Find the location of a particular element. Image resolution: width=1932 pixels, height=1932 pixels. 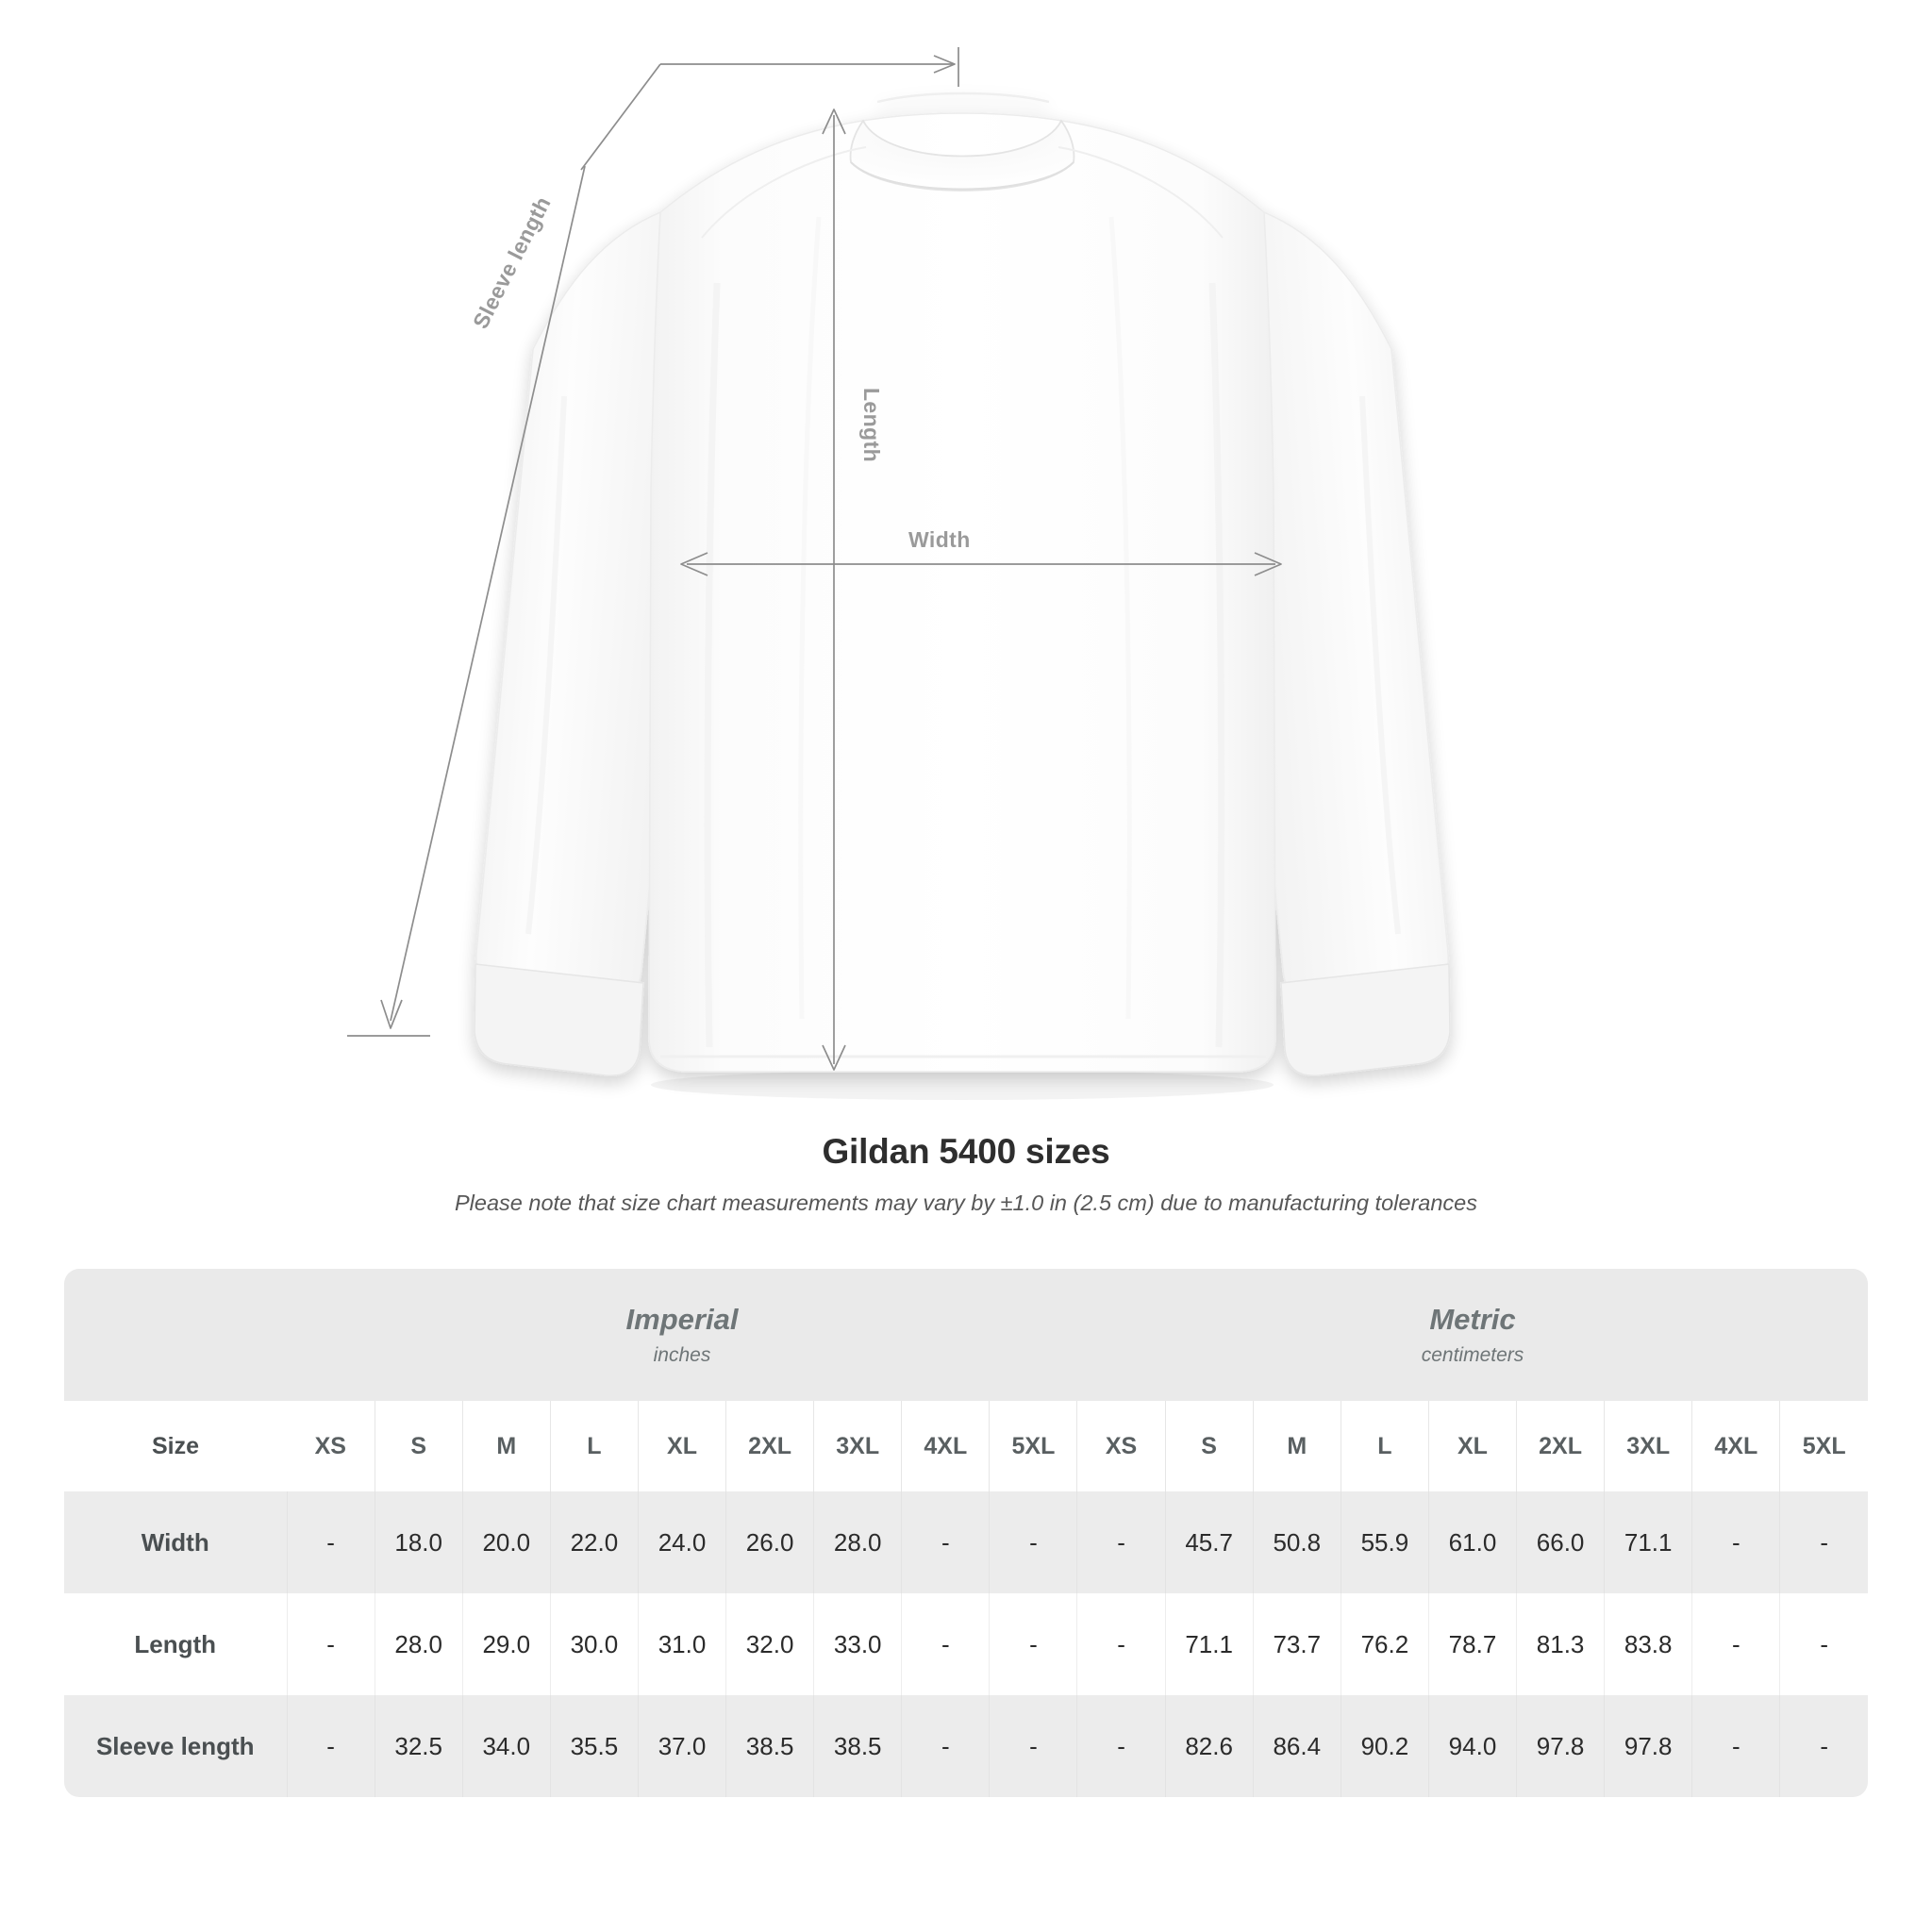

cell-length-metric-s: 71.1 is located at coordinates (1209, 1644).